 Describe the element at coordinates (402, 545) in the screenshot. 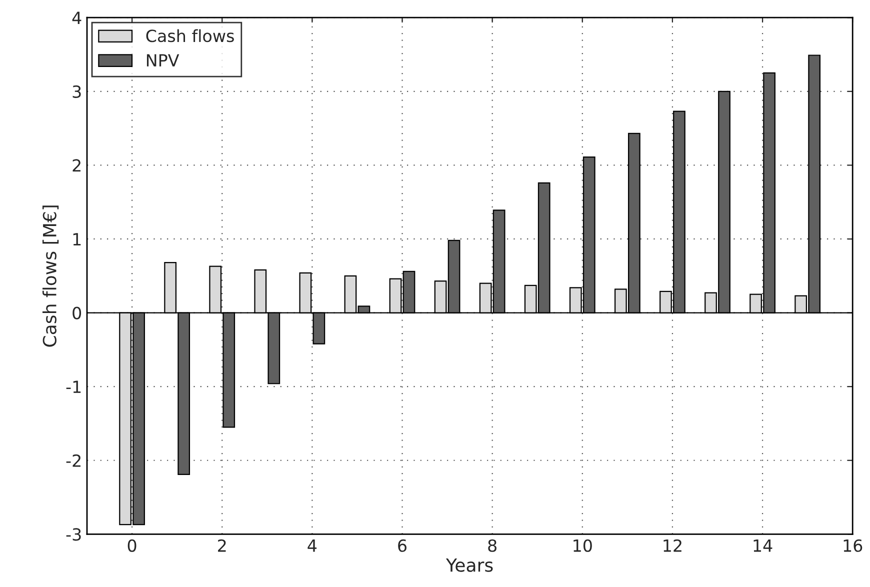

I see `x-tick-label: 6` at that location.